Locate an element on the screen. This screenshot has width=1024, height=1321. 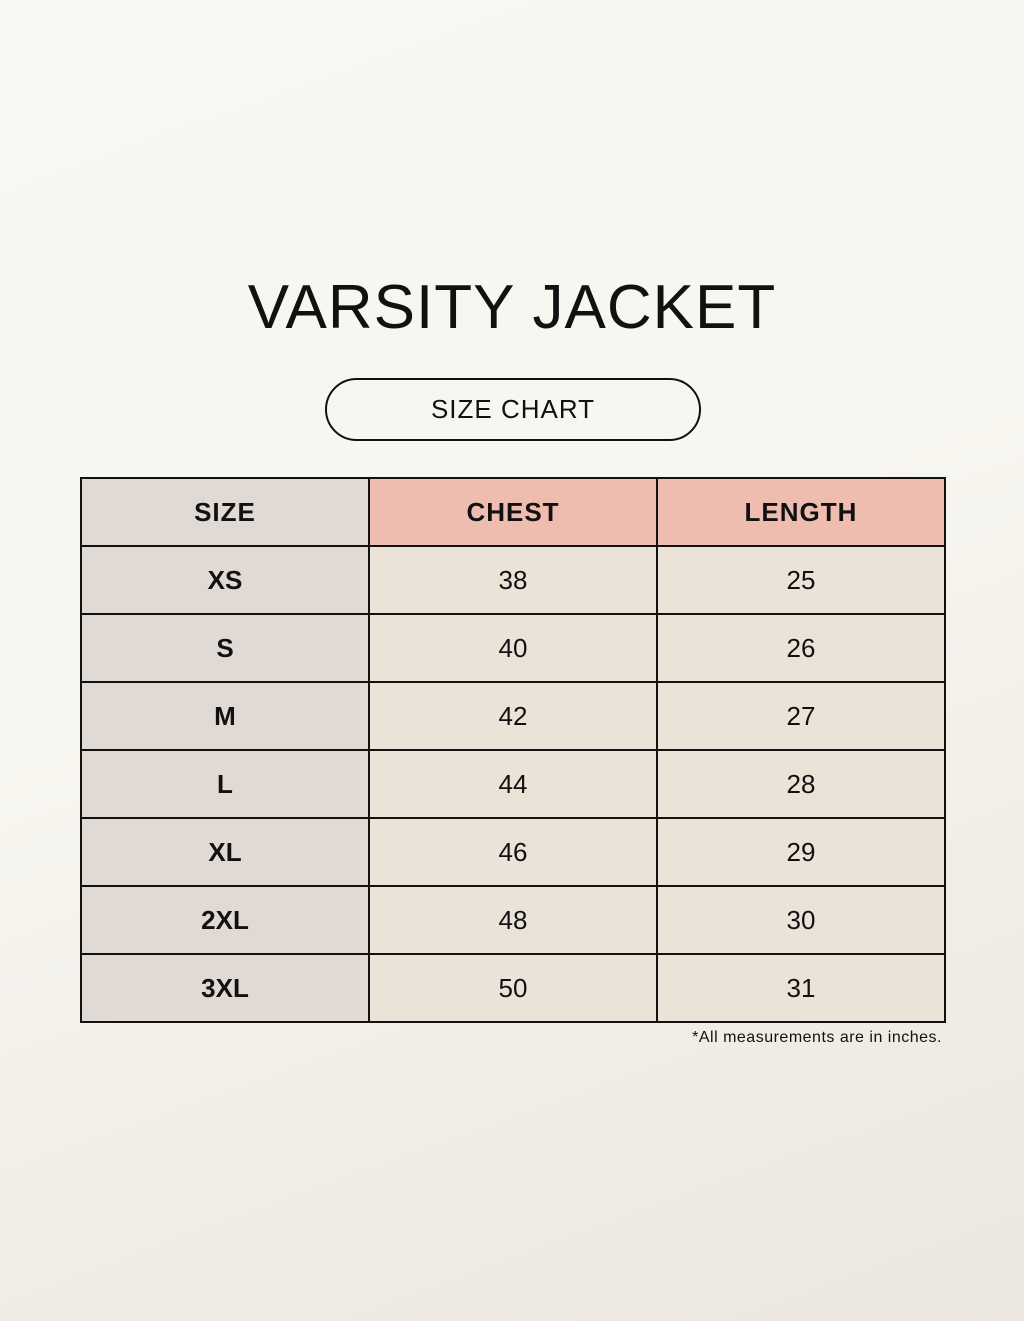
cell-chest: 38 is located at coordinates (513, 580).